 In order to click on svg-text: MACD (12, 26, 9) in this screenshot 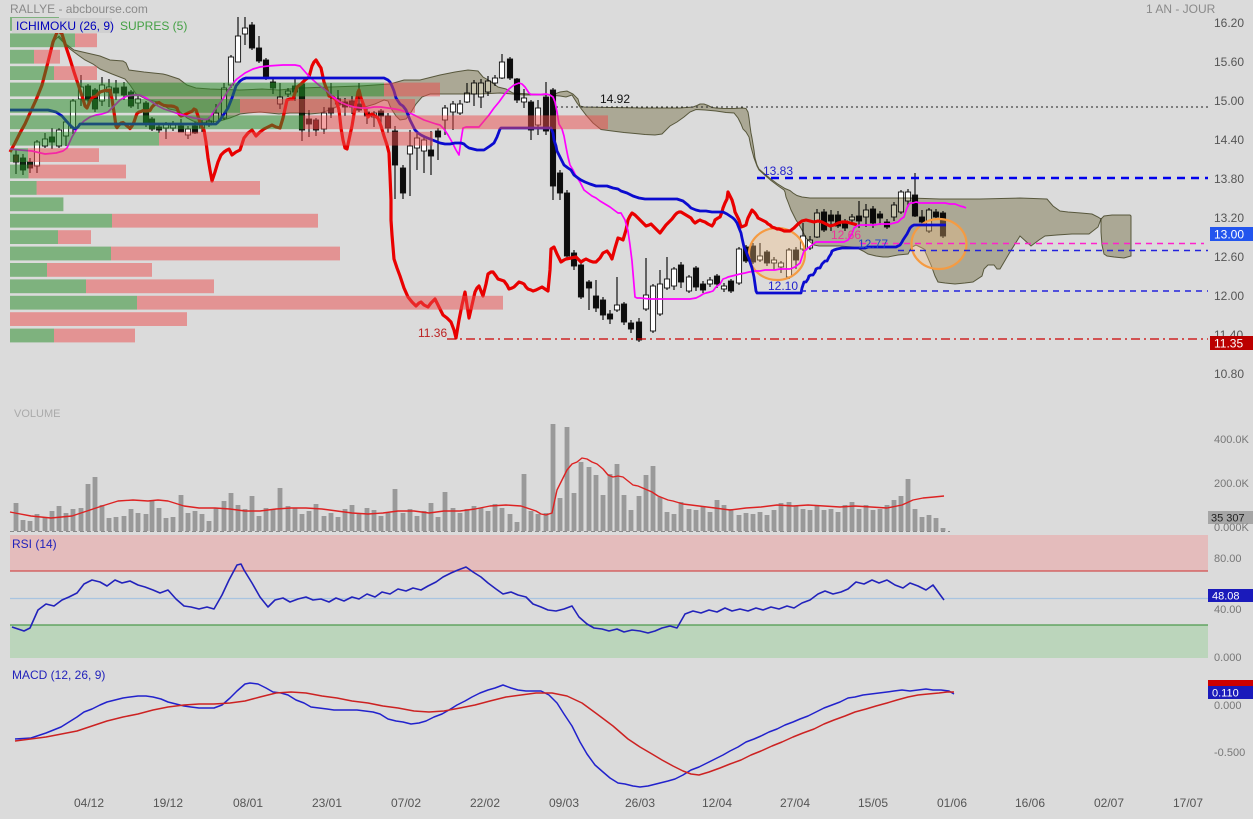, I will do `click(58, 675)`.